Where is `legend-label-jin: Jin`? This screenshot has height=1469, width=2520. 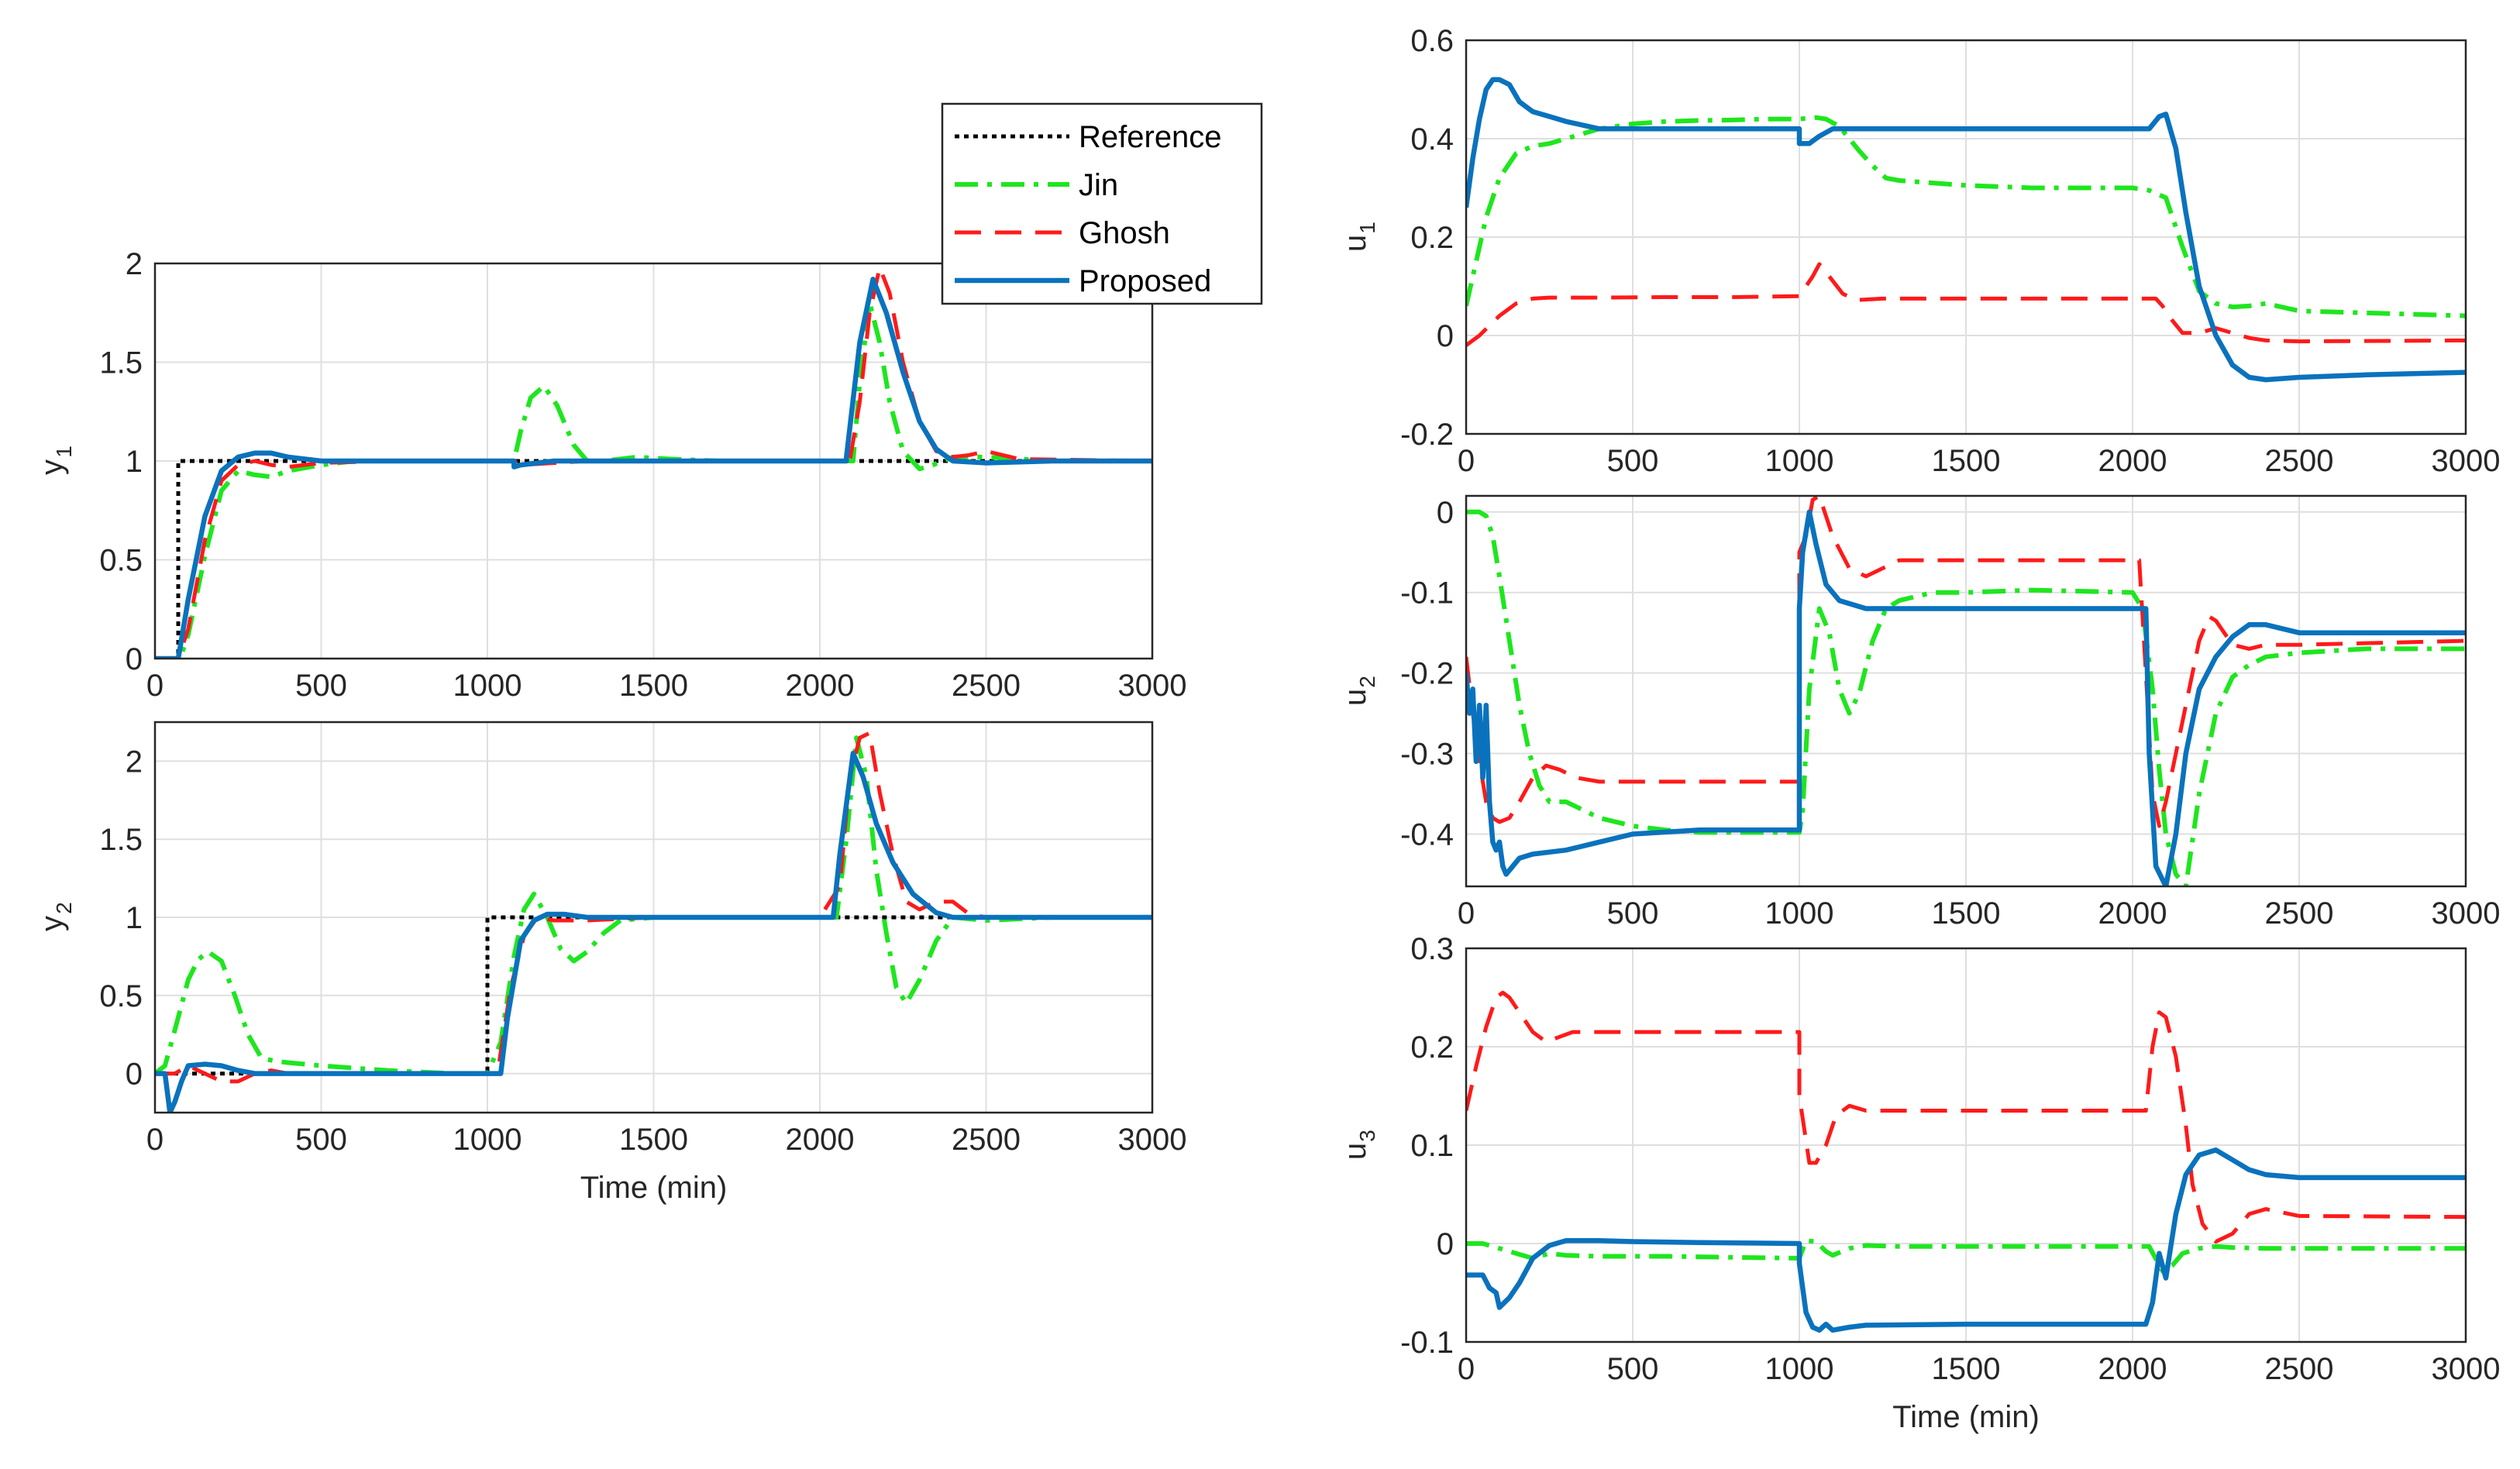
legend-label-jin: Jin is located at coordinates (1099, 185).